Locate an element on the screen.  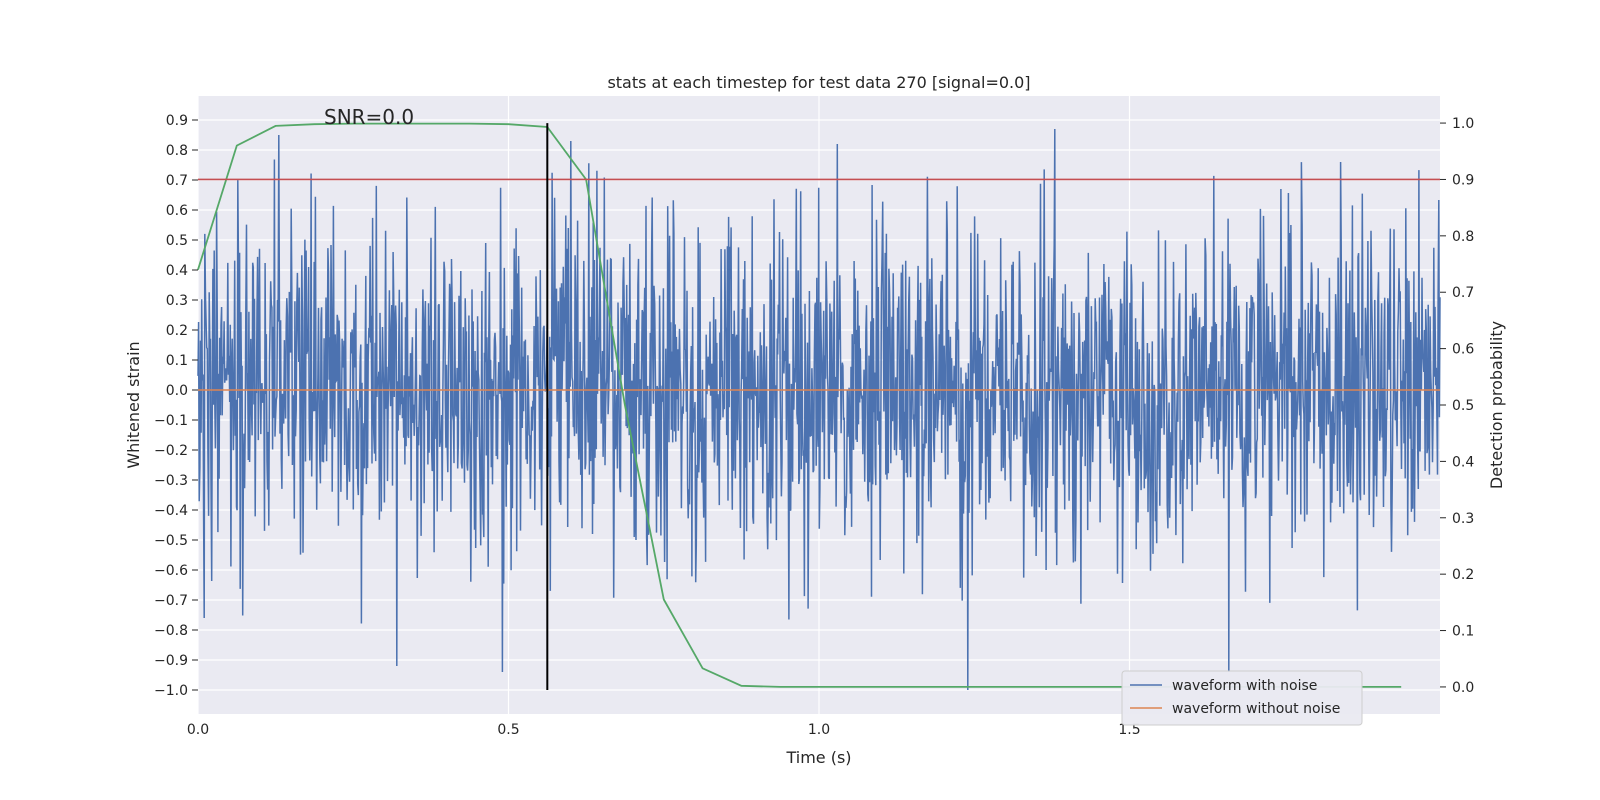
y2-tick-label: 0.5 is located at coordinates (1463, 406).